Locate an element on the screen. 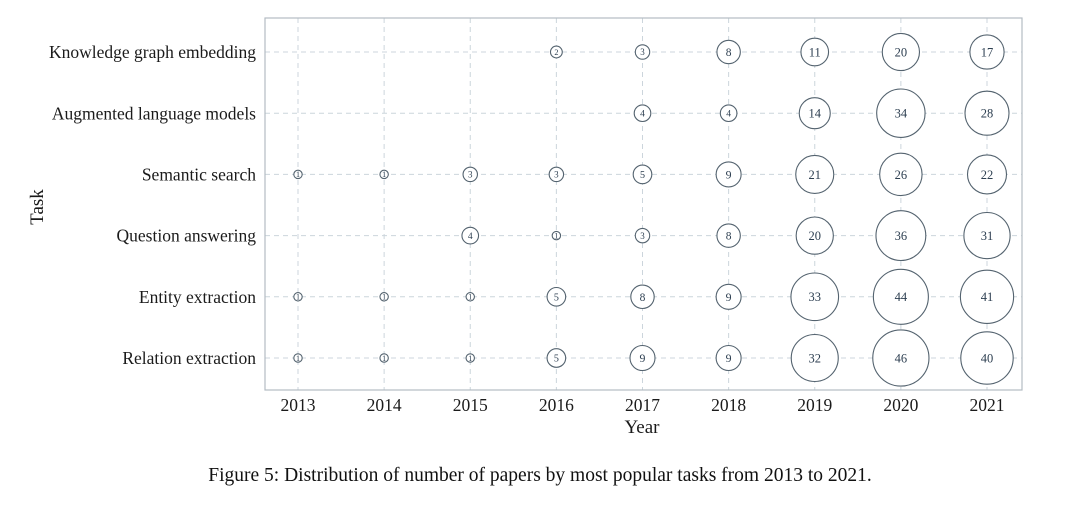 This screenshot has width=1080, height=510. y-tick-label: Entity extraction is located at coordinates (197, 297).